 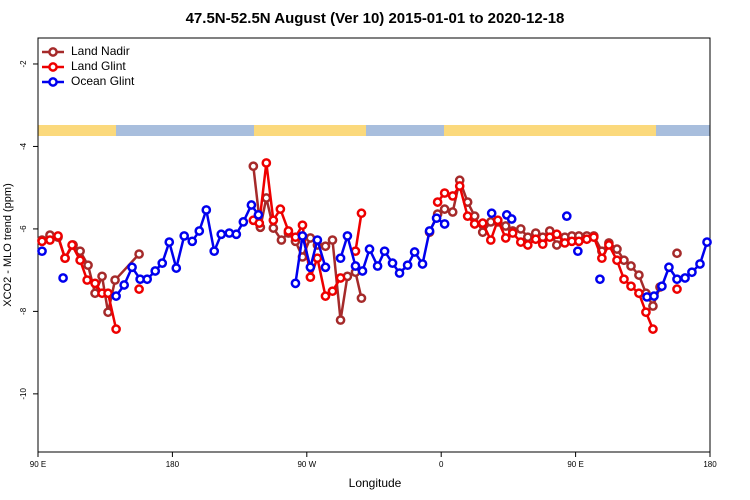 I want to click on y-tick-label: -8, so click(x=23, y=311).